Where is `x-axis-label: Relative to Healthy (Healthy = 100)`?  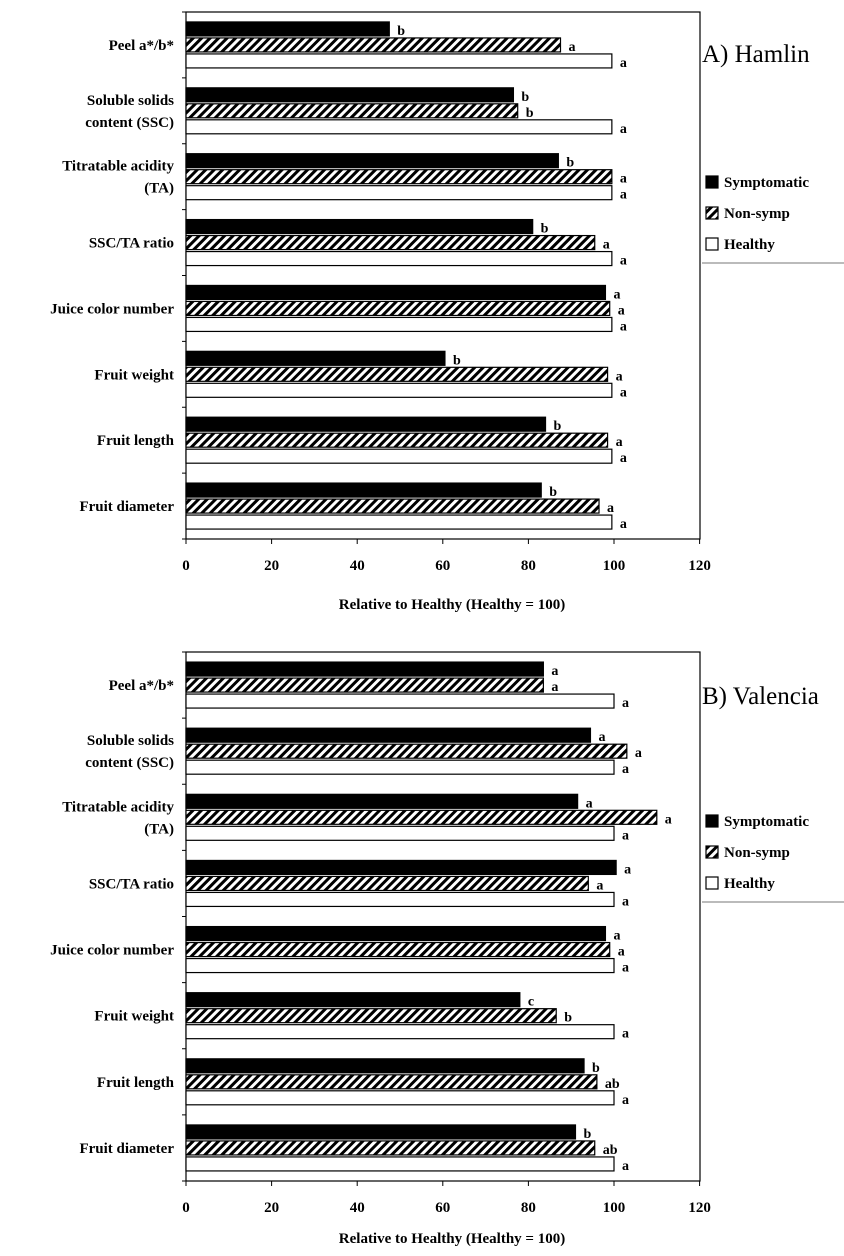 x-axis-label: Relative to Healthy (Healthy = 100) is located at coordinates (452, 1239).